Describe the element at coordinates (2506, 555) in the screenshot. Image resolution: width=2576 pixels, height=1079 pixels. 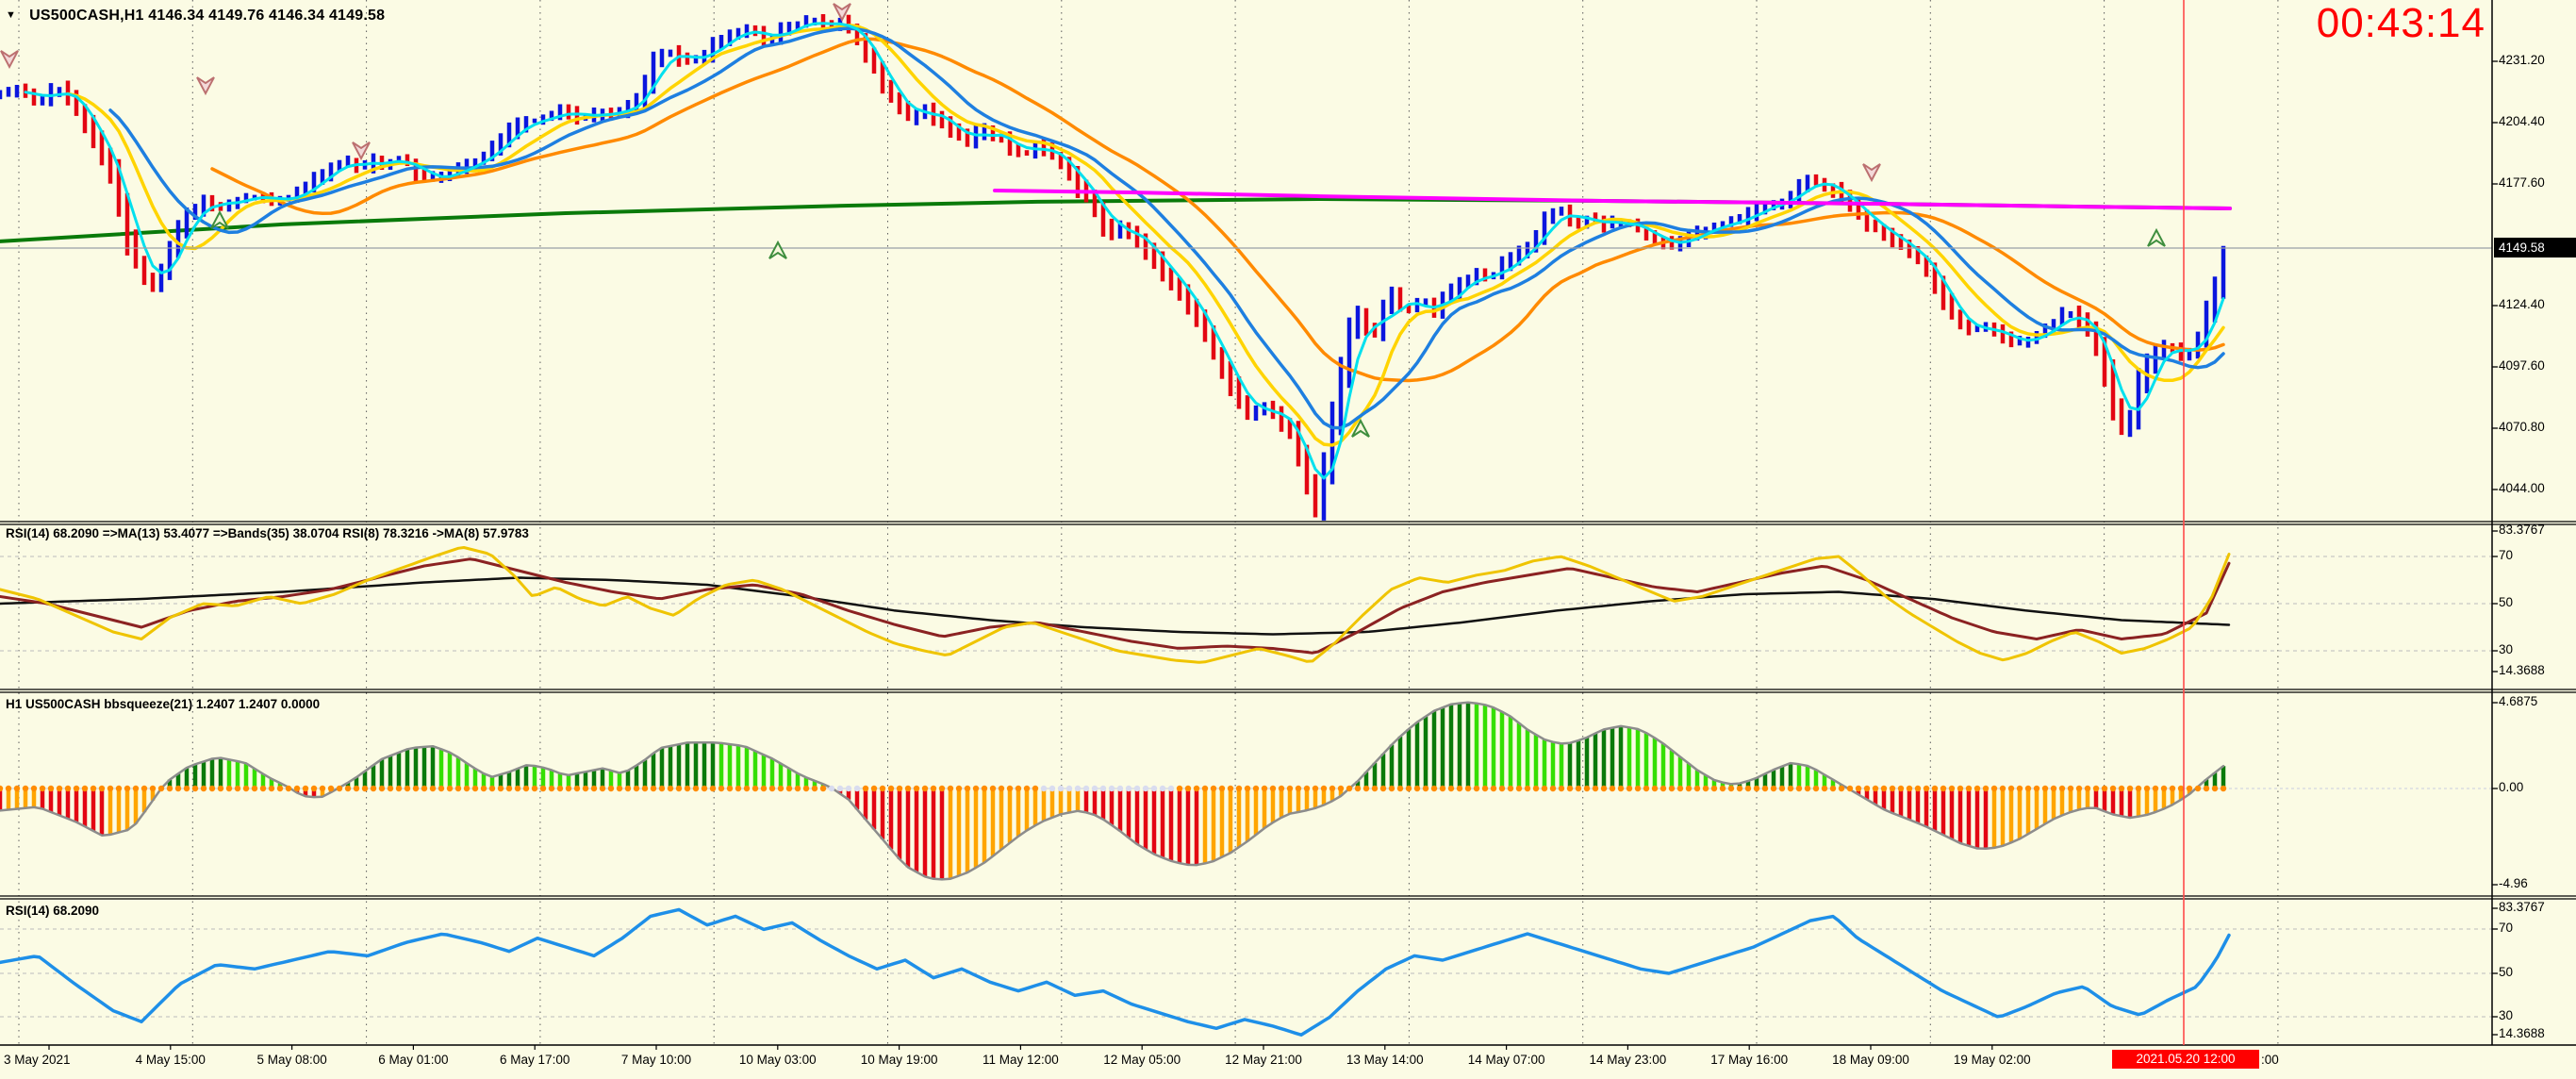
I see `rsi-axis-label: 70` at that location.